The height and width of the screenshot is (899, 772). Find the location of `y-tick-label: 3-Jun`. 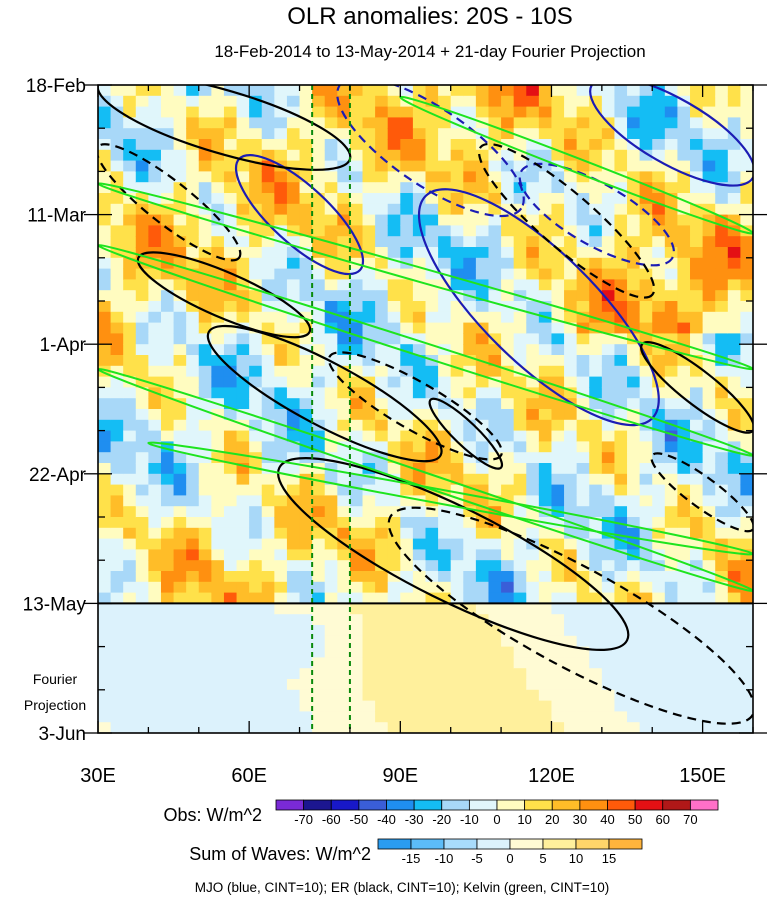

y-tick-label: 3-Jun is located at coordinates (62, 734).